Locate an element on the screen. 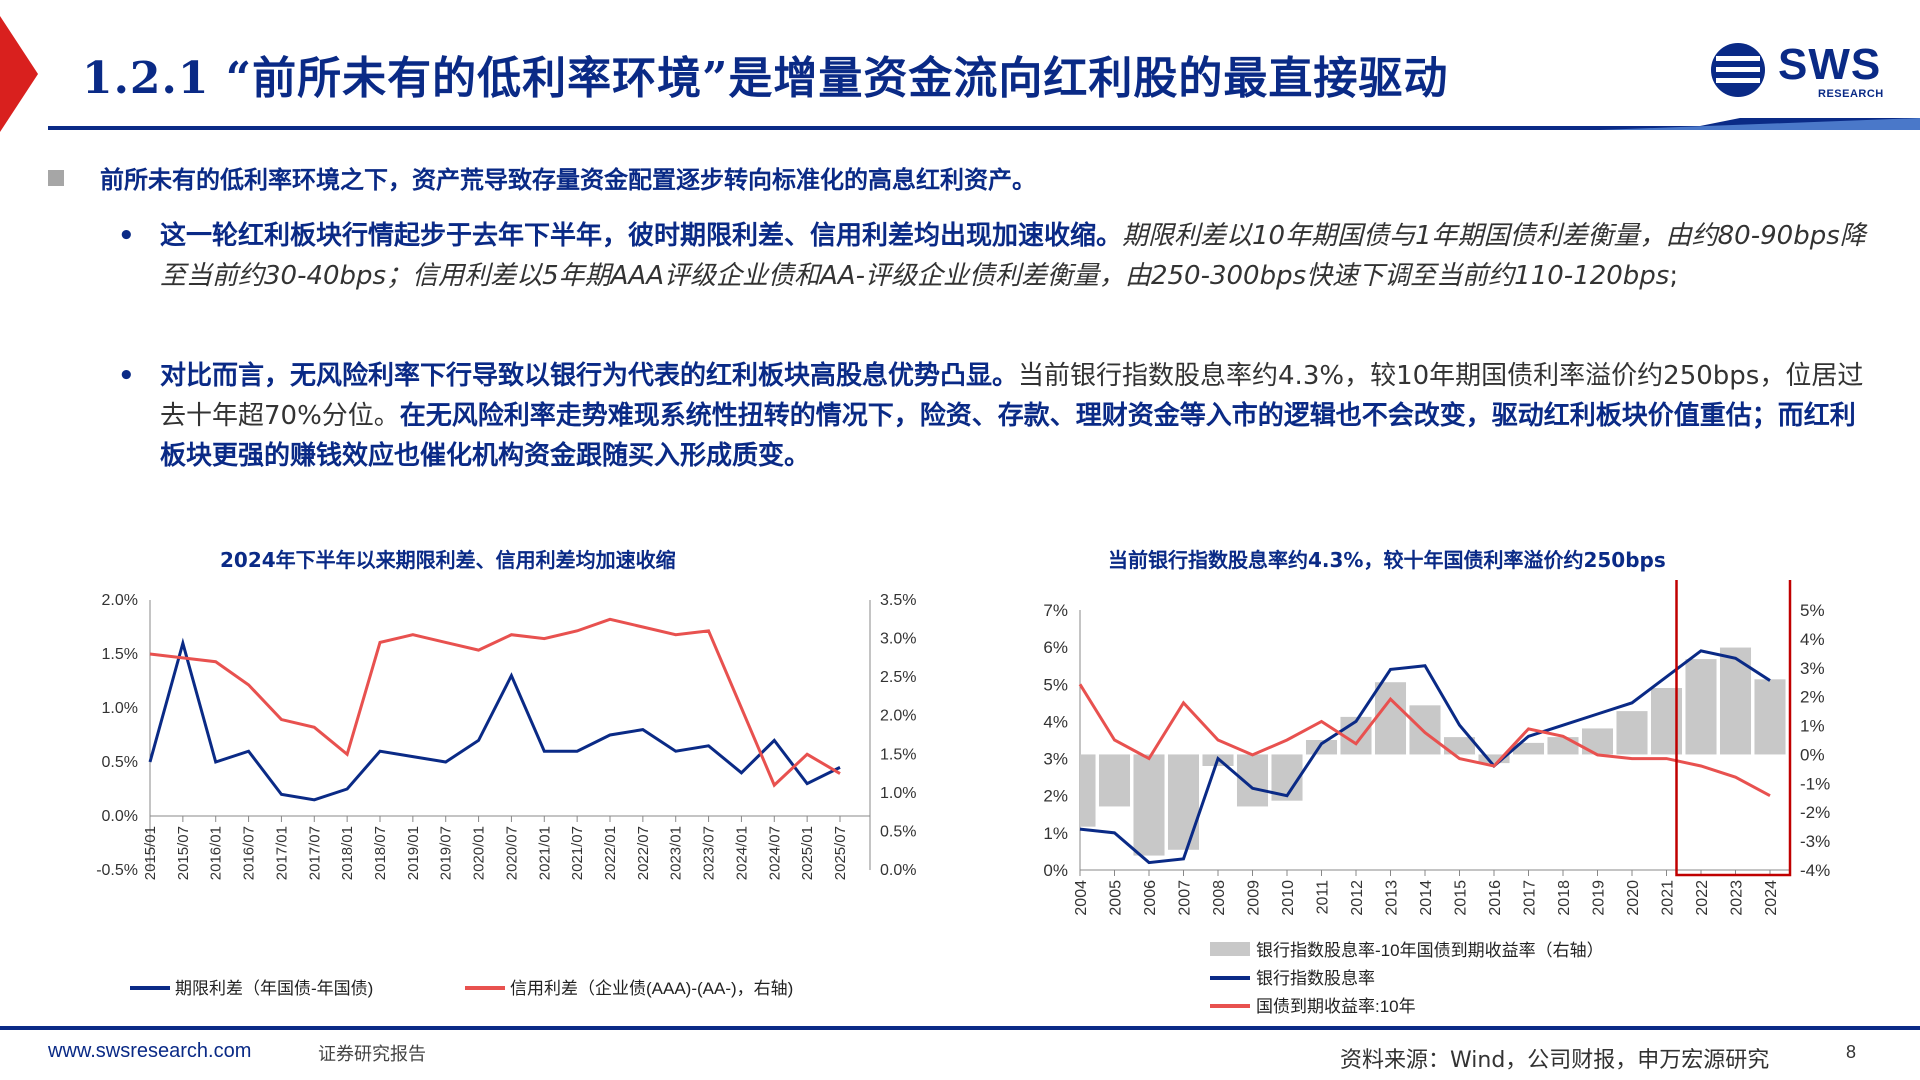 Image resolution: width=1920 pixels, height=1080 pixels. header-decoration is located at coordinates (960, 70).